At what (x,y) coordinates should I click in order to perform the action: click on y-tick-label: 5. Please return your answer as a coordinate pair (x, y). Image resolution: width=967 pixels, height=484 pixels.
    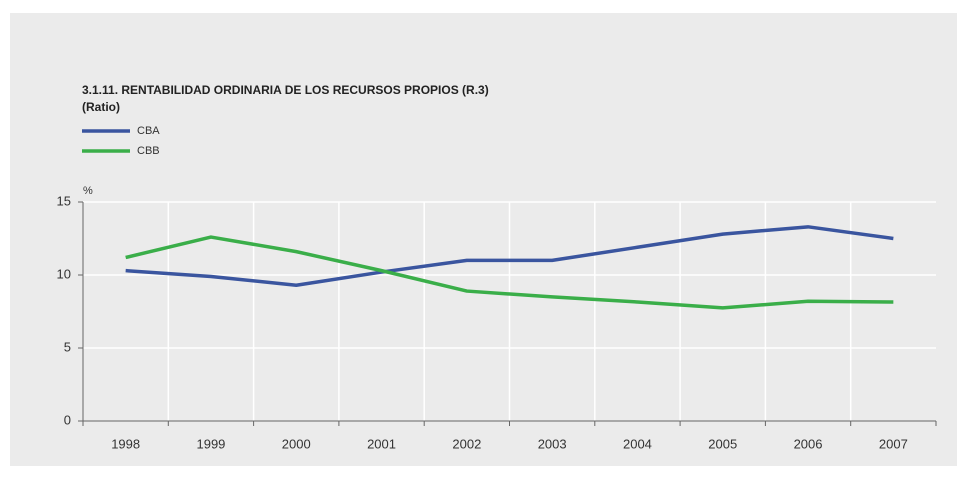
    Looking at the image, I should click on (67, 346).